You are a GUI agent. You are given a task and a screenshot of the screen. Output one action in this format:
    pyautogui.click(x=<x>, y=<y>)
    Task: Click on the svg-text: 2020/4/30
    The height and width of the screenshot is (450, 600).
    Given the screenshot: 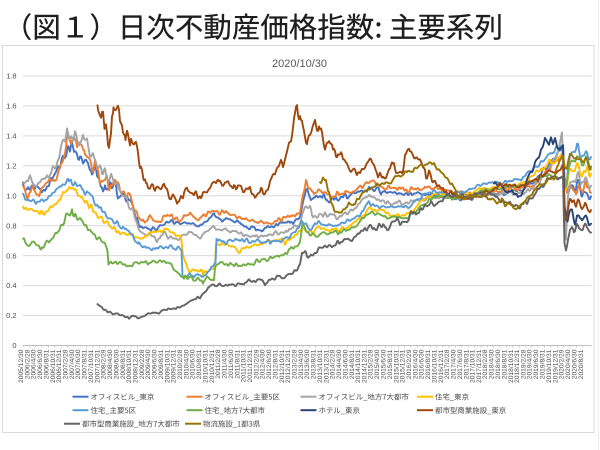 What is the action you would take?
    pyautogui.click(x=568, y=364)
    